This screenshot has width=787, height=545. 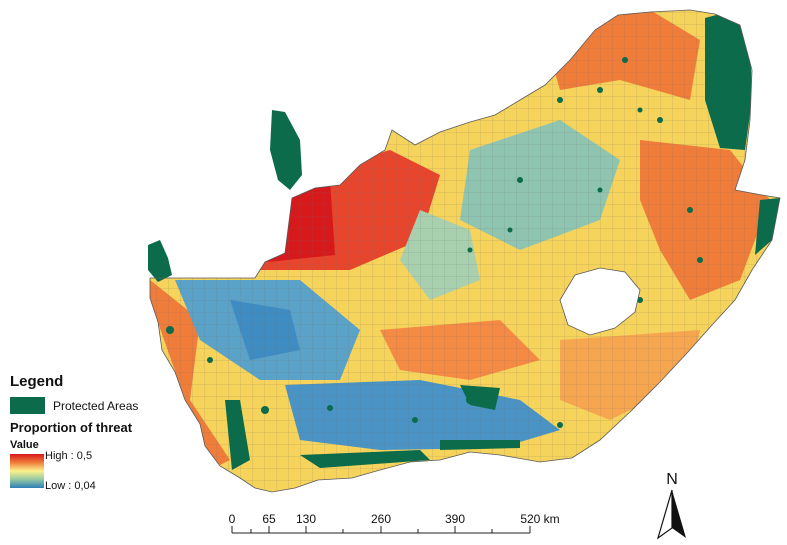 What do you see at coordinates (269, 519) in the screenshot?
I see `scale-tick-65: 65` at bounding box center [269, 519].